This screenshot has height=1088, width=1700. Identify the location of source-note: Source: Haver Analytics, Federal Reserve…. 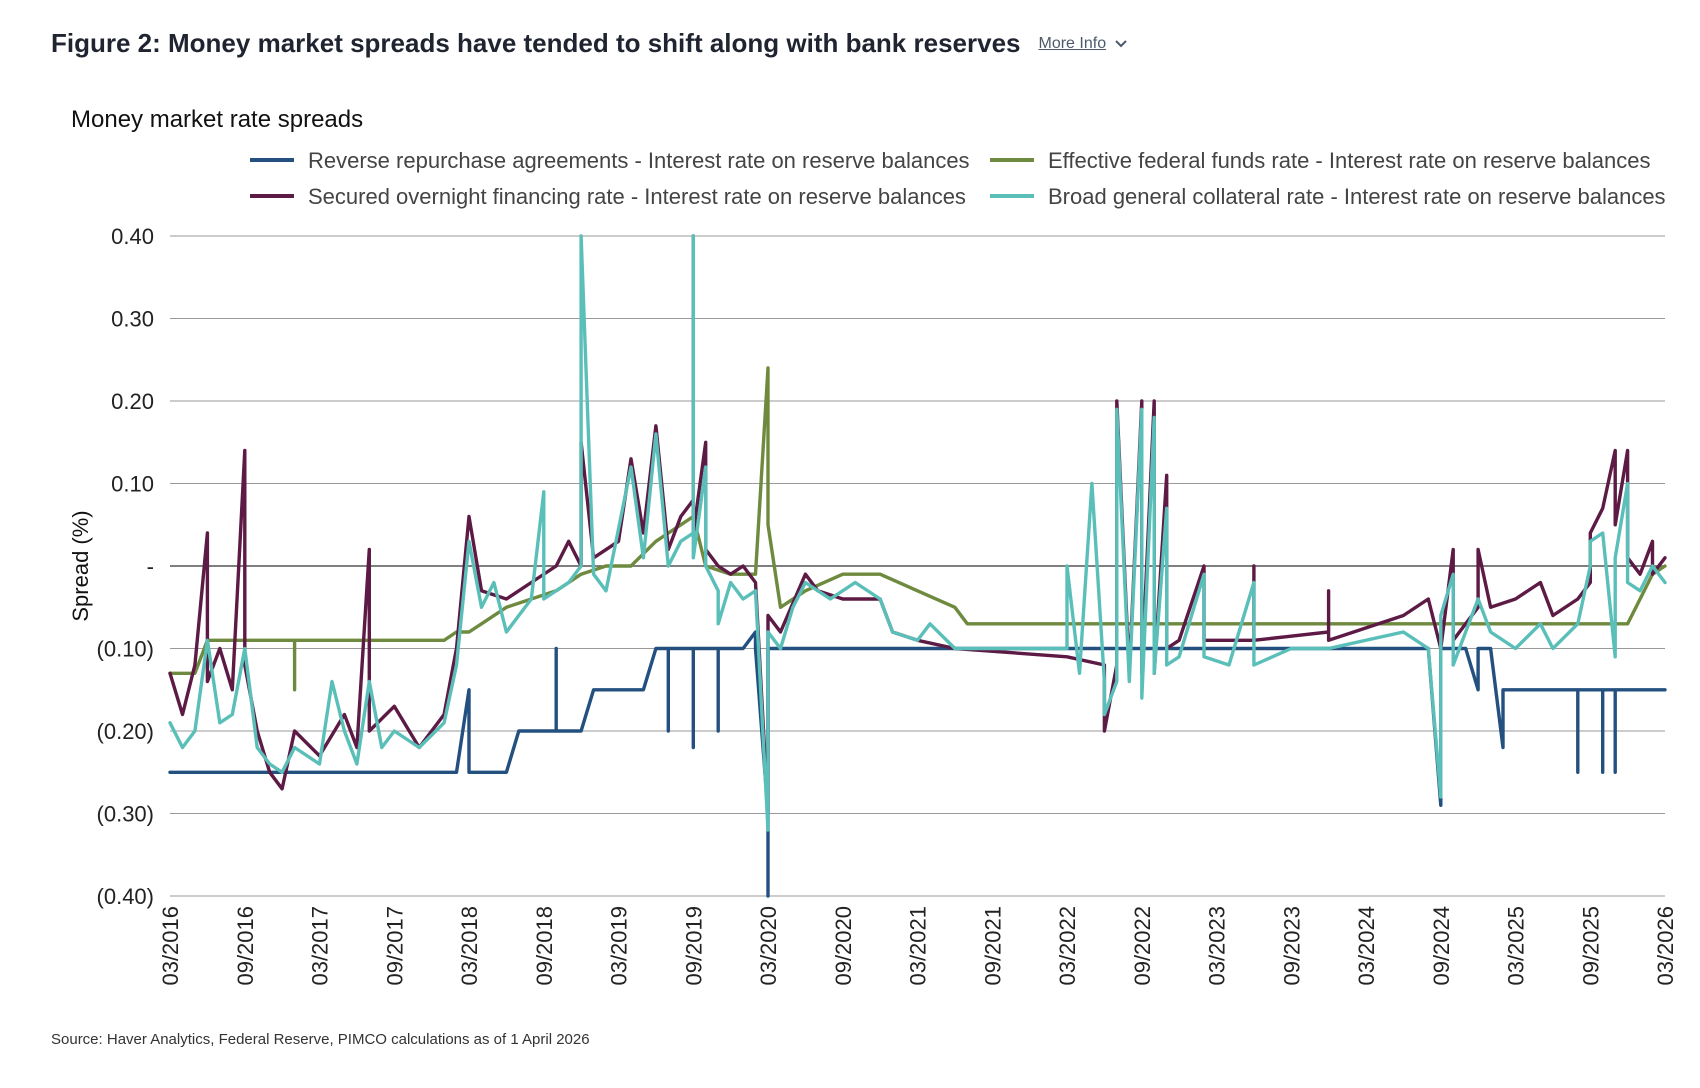
(320, 1039).